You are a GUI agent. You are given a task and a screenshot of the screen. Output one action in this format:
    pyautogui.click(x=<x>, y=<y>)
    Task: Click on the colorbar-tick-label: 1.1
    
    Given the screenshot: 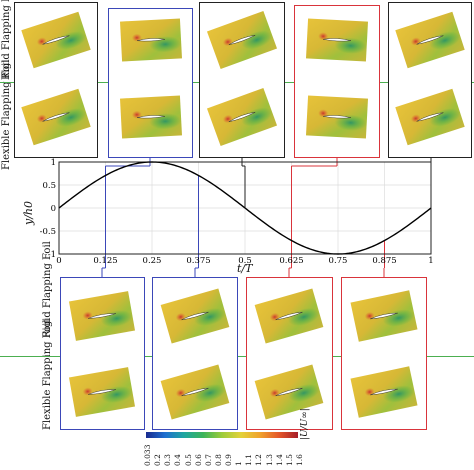 What is the action you would take?
    pyautogui.click(x=249, y=460)
    